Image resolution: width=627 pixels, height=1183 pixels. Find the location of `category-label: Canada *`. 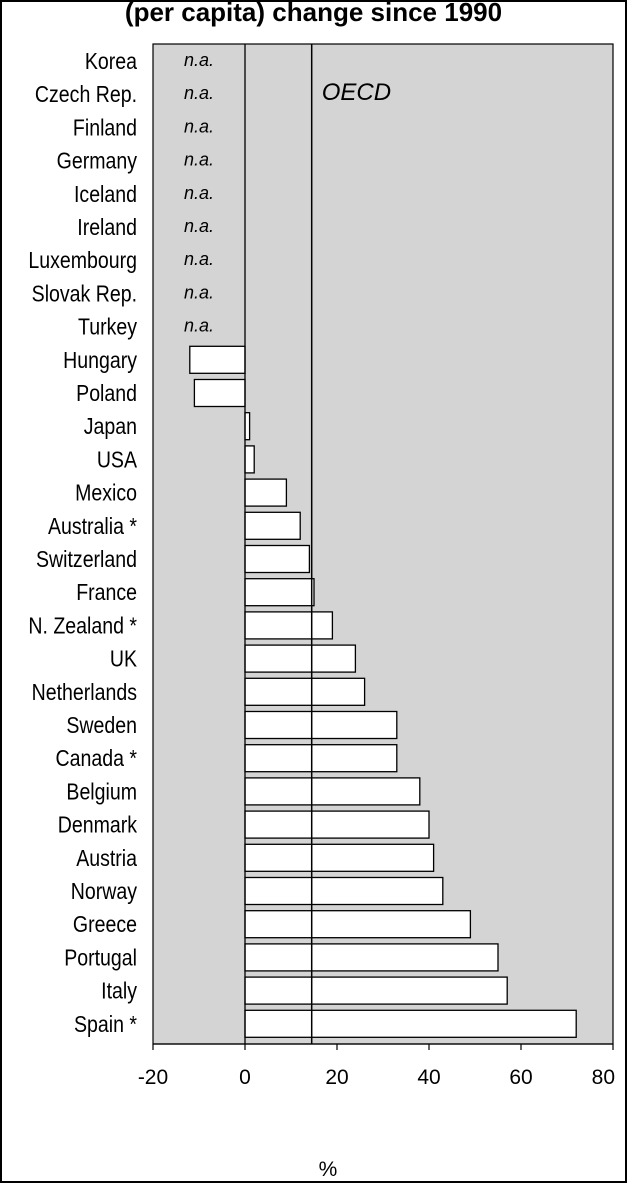

category-label: Canada * is located at coordinates (96, 759).